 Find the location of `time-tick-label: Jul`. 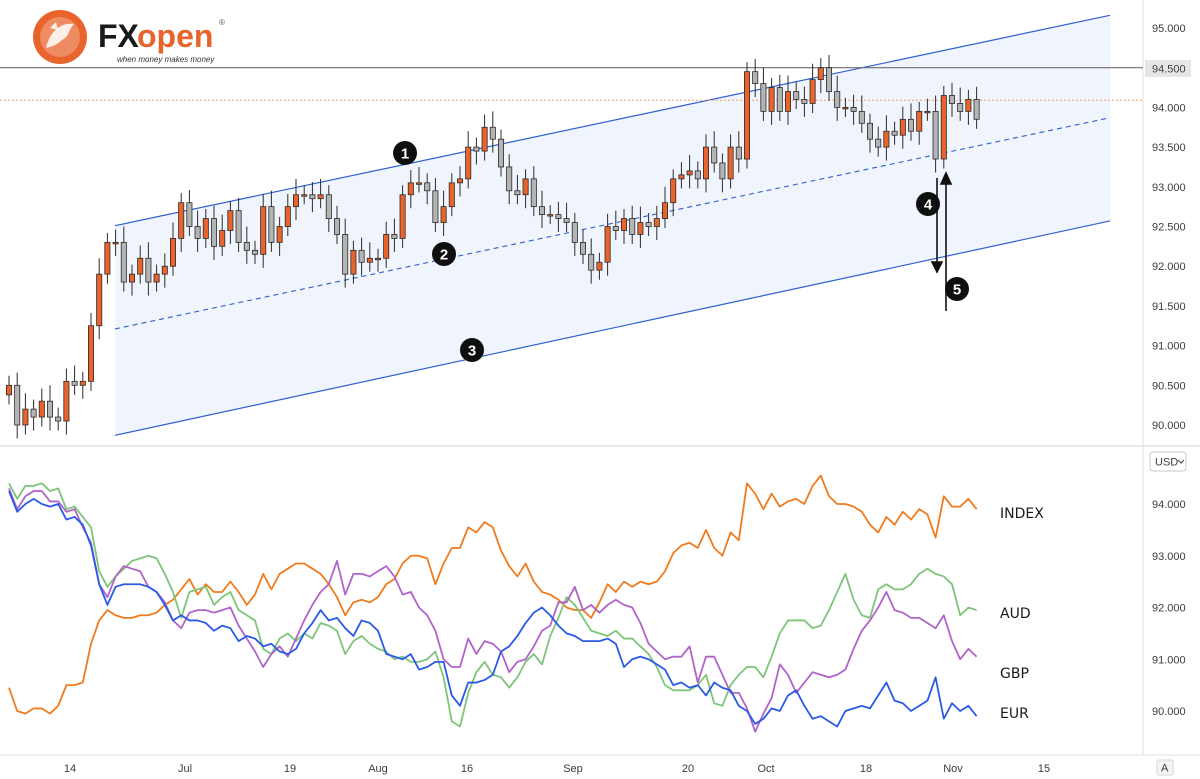

time-tick-label: Jul is located at coordinates (185, 769).